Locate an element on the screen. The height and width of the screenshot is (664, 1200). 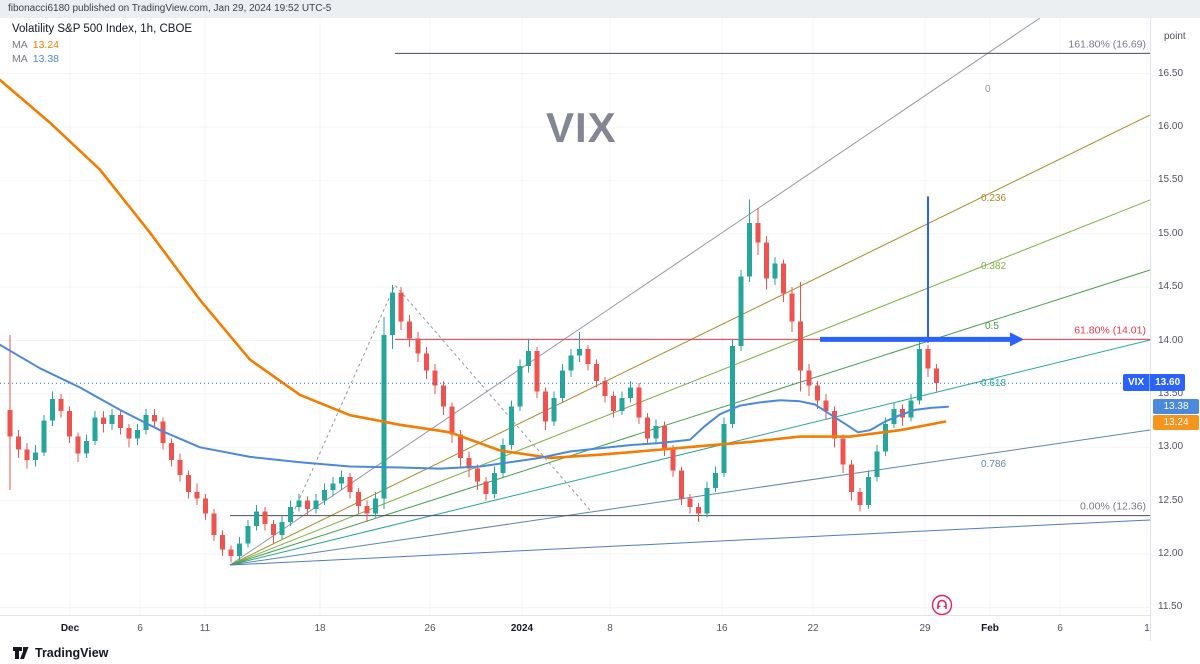
price-tick: 15.00 is located at coordinates (1171, 233).